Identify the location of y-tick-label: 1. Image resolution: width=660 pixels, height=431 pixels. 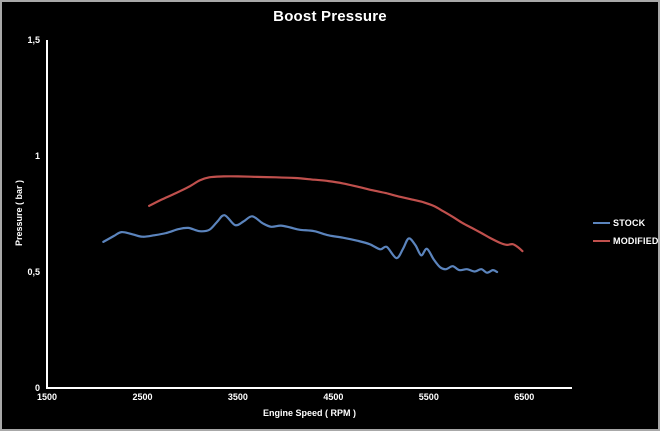
(37, 156).